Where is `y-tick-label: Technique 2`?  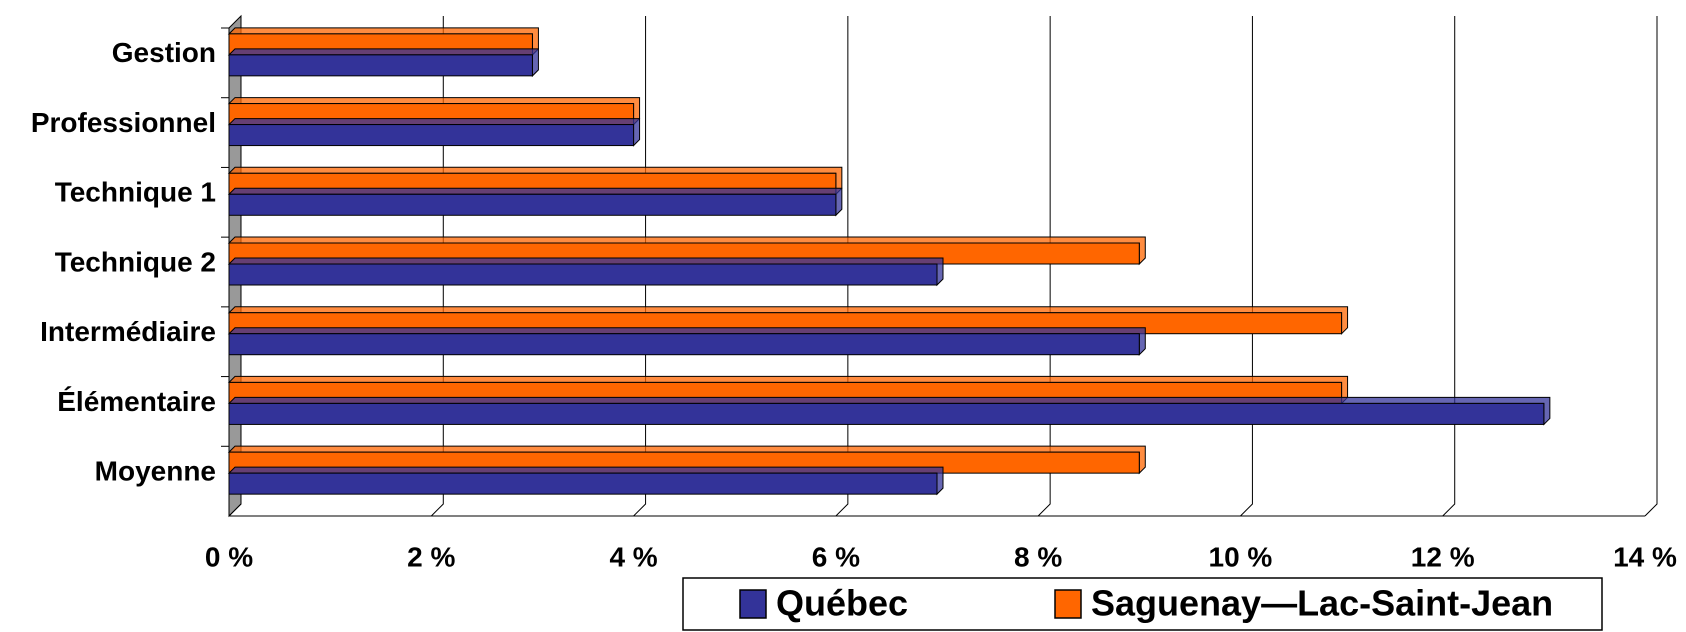 y-tick-label: Technique 2 is located at coordinates (135, 261).